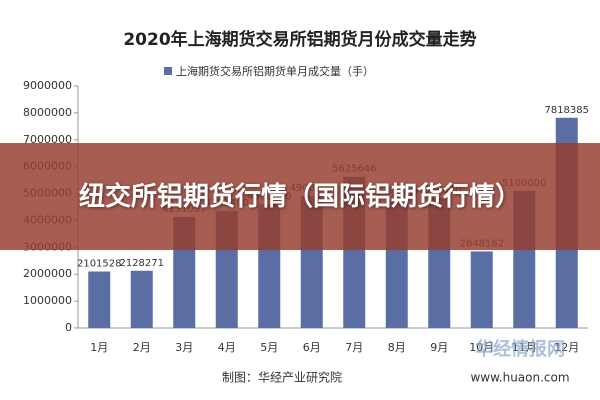  I want to click on value-label: 2128271, so click(141, 263).